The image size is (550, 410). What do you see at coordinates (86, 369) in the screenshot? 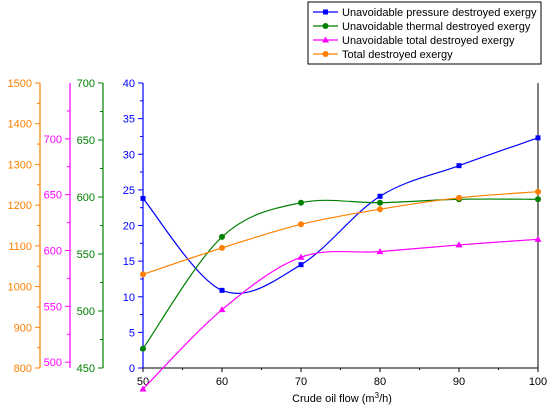
I see `thermal-tick-label: 450` at bounding box center [86, 369].